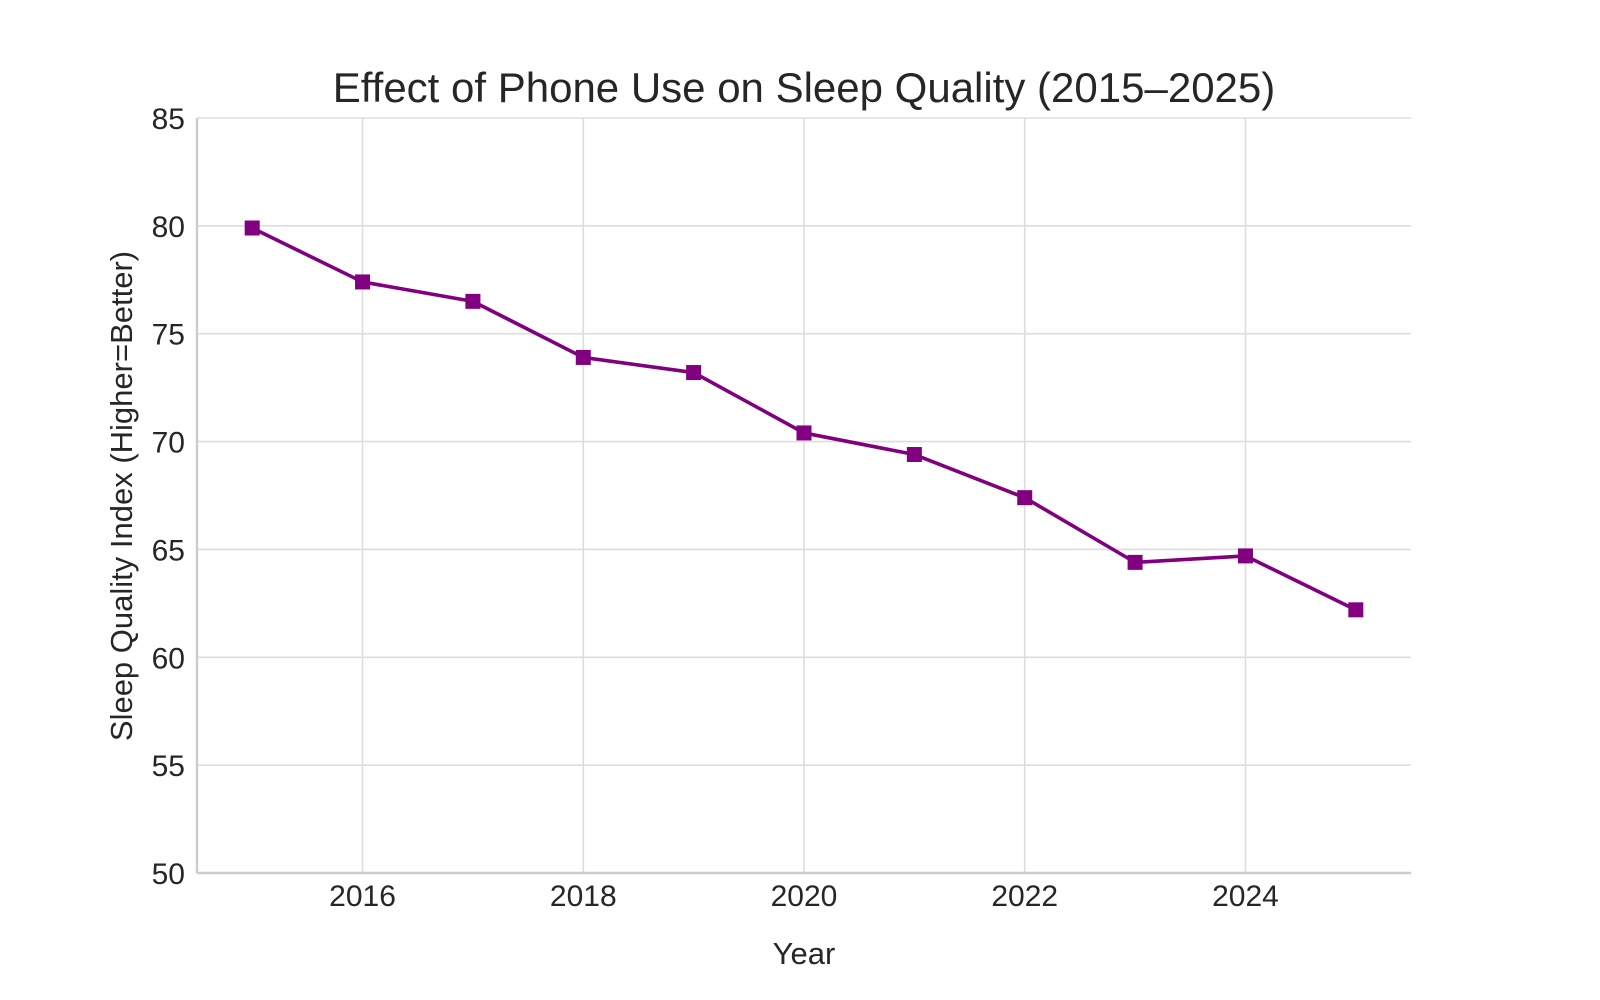  What do you see at coordinates (168, 443) in the screenshot?
I see `y-tick-label: 70` at bounding box center [168, 443].